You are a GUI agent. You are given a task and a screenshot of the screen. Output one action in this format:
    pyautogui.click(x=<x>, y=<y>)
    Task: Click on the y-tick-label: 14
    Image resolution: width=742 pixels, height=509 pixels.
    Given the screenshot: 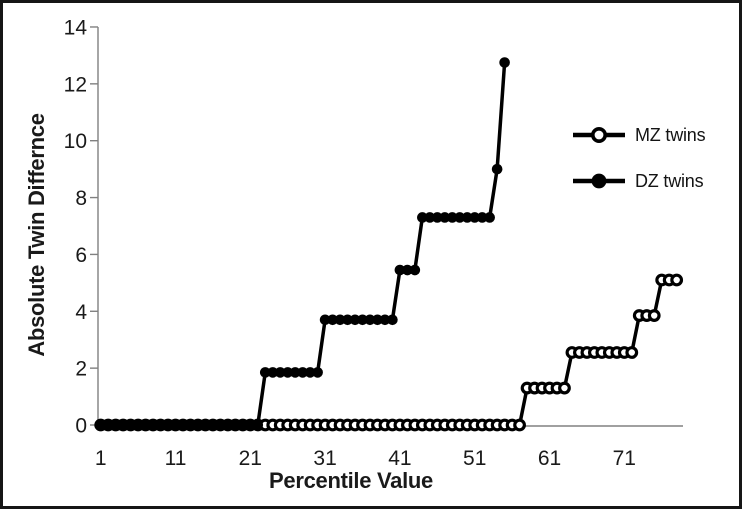 What is the action you would take?
    pyautogui.click(x=76, y=27)
    